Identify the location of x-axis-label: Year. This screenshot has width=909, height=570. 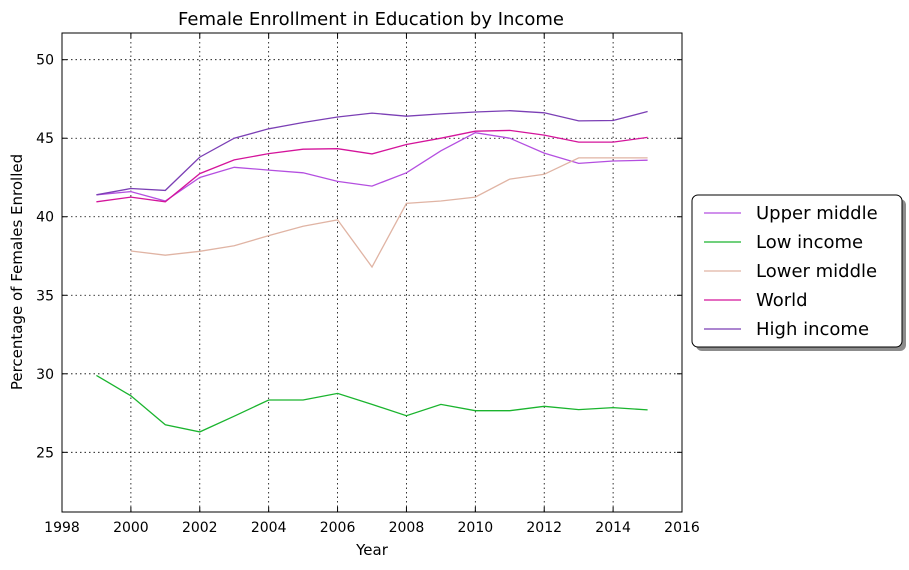
(372, 550).